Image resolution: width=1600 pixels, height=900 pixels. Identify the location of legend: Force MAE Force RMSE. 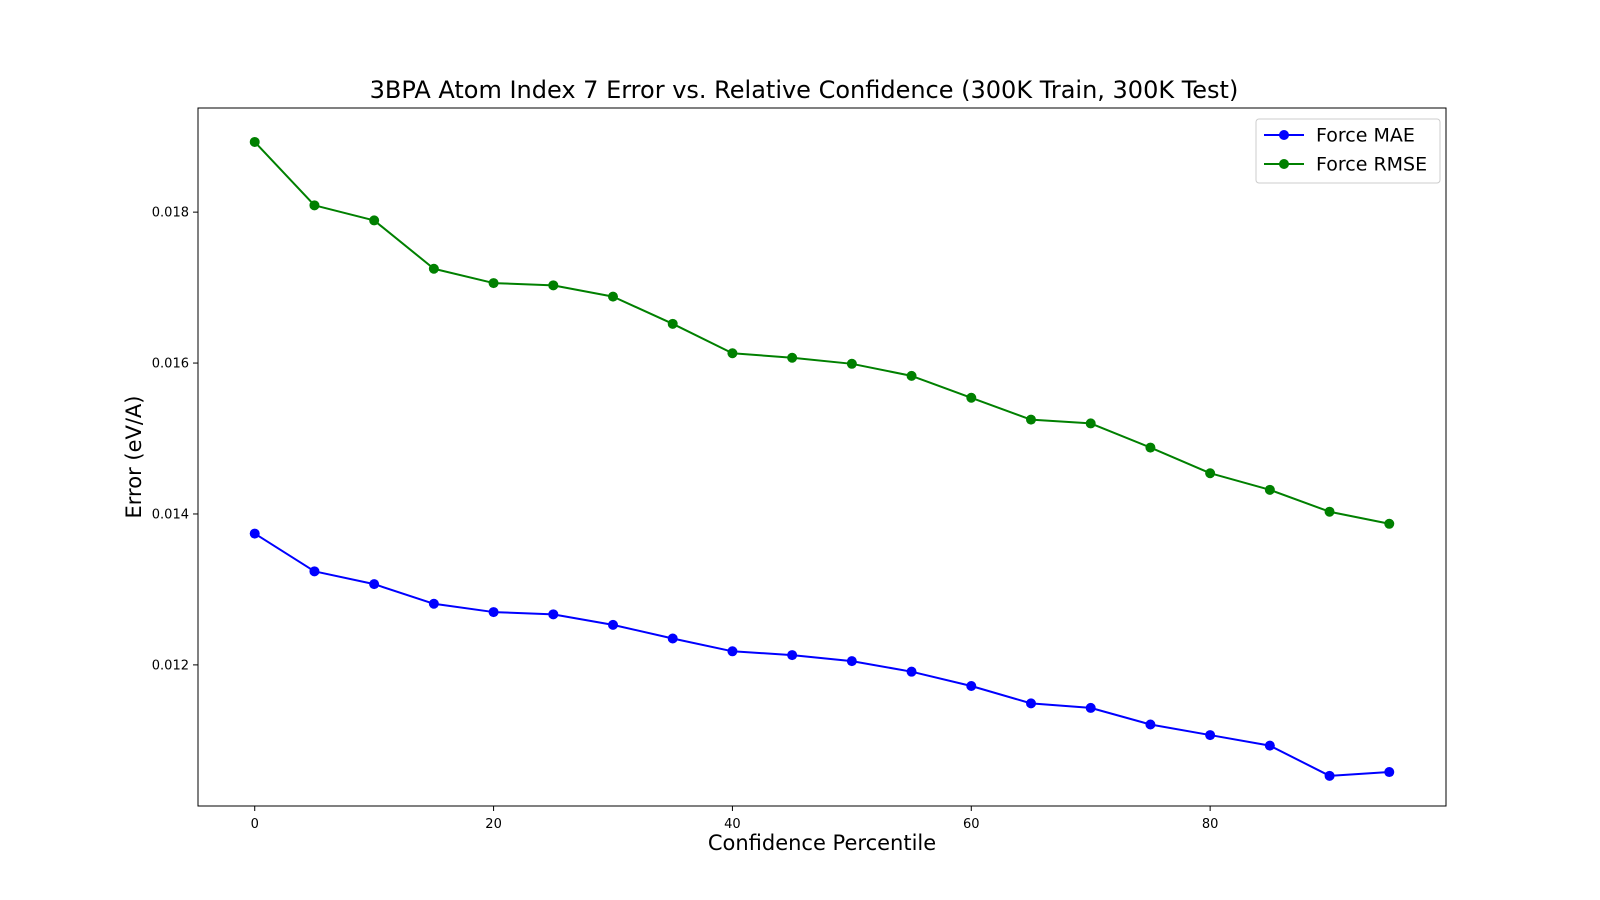
(1348, 151).